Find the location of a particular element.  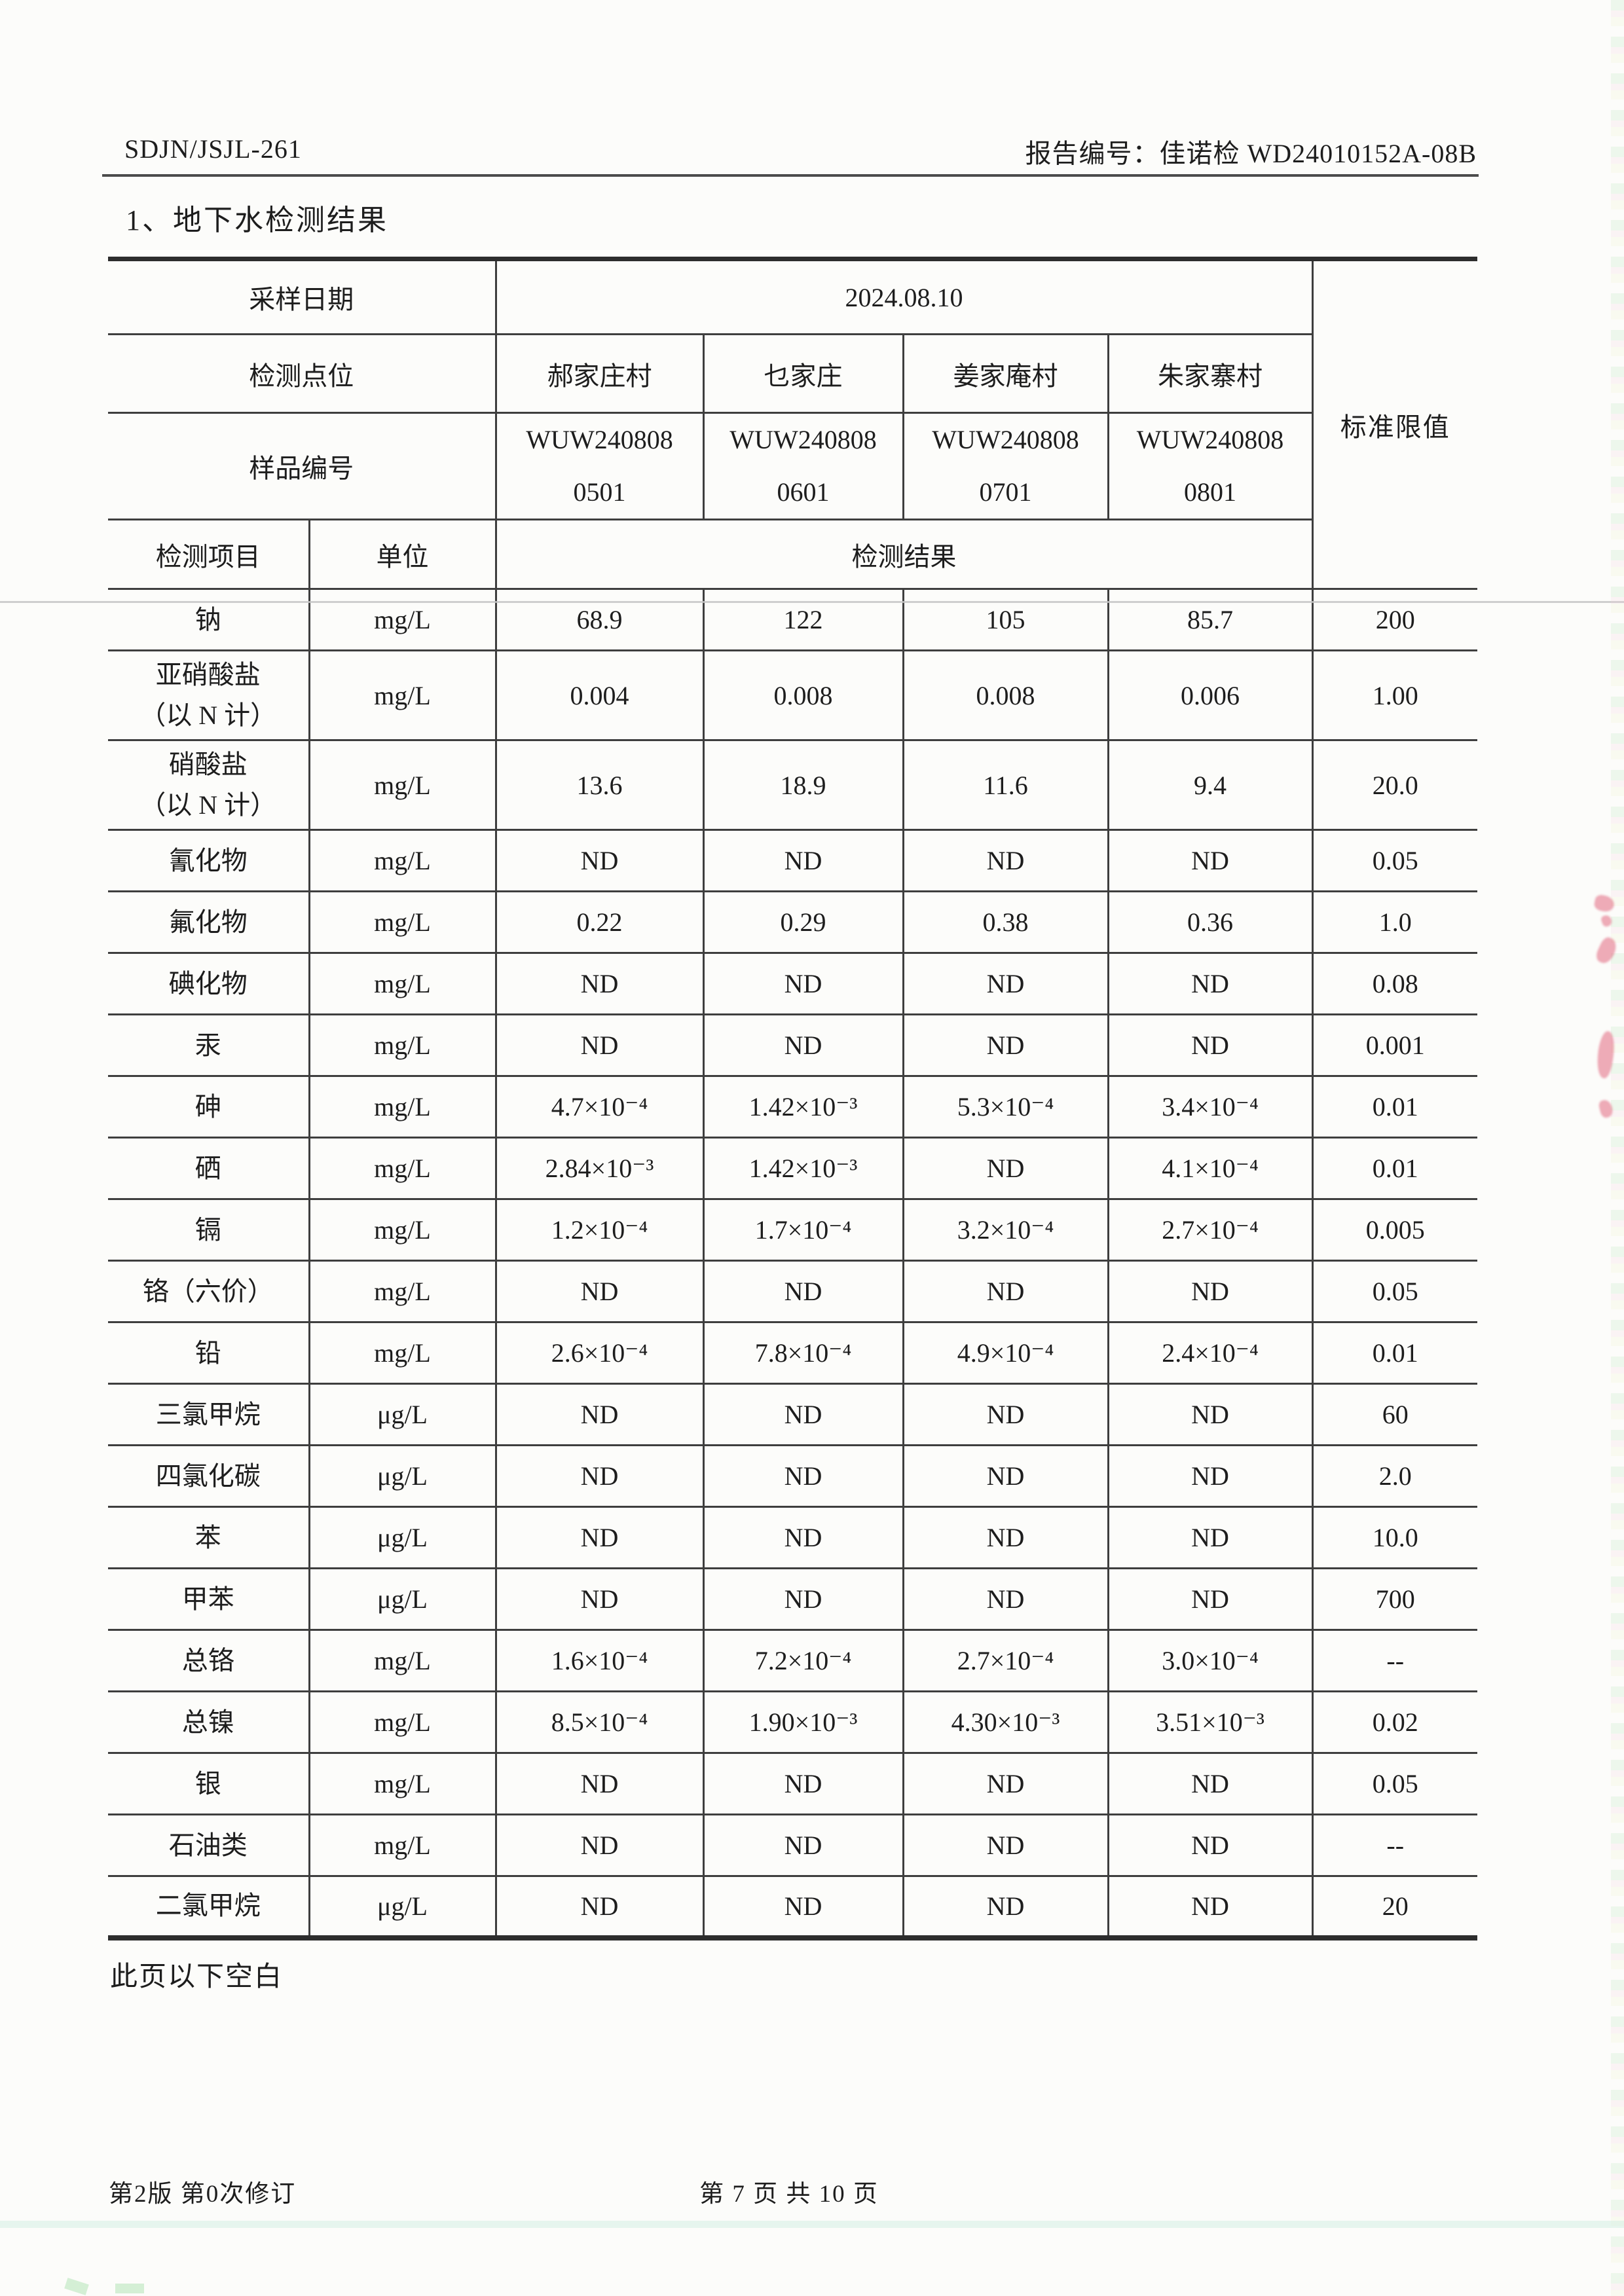

sampling-date-row: 采样日期 2024.08.10 标准限值 is located at coordinates (792, 423).